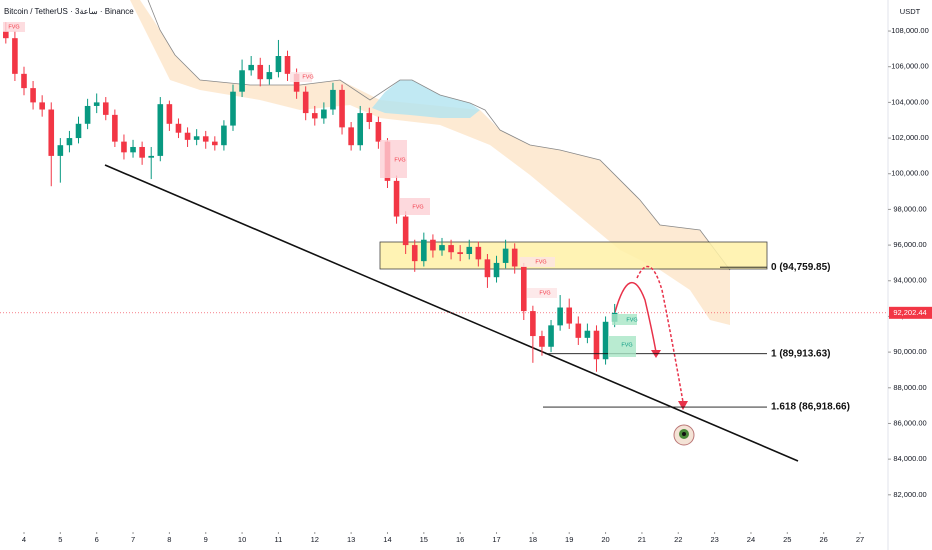  I want to click on y-tick-label: 102,000.00, so click(910, 137).